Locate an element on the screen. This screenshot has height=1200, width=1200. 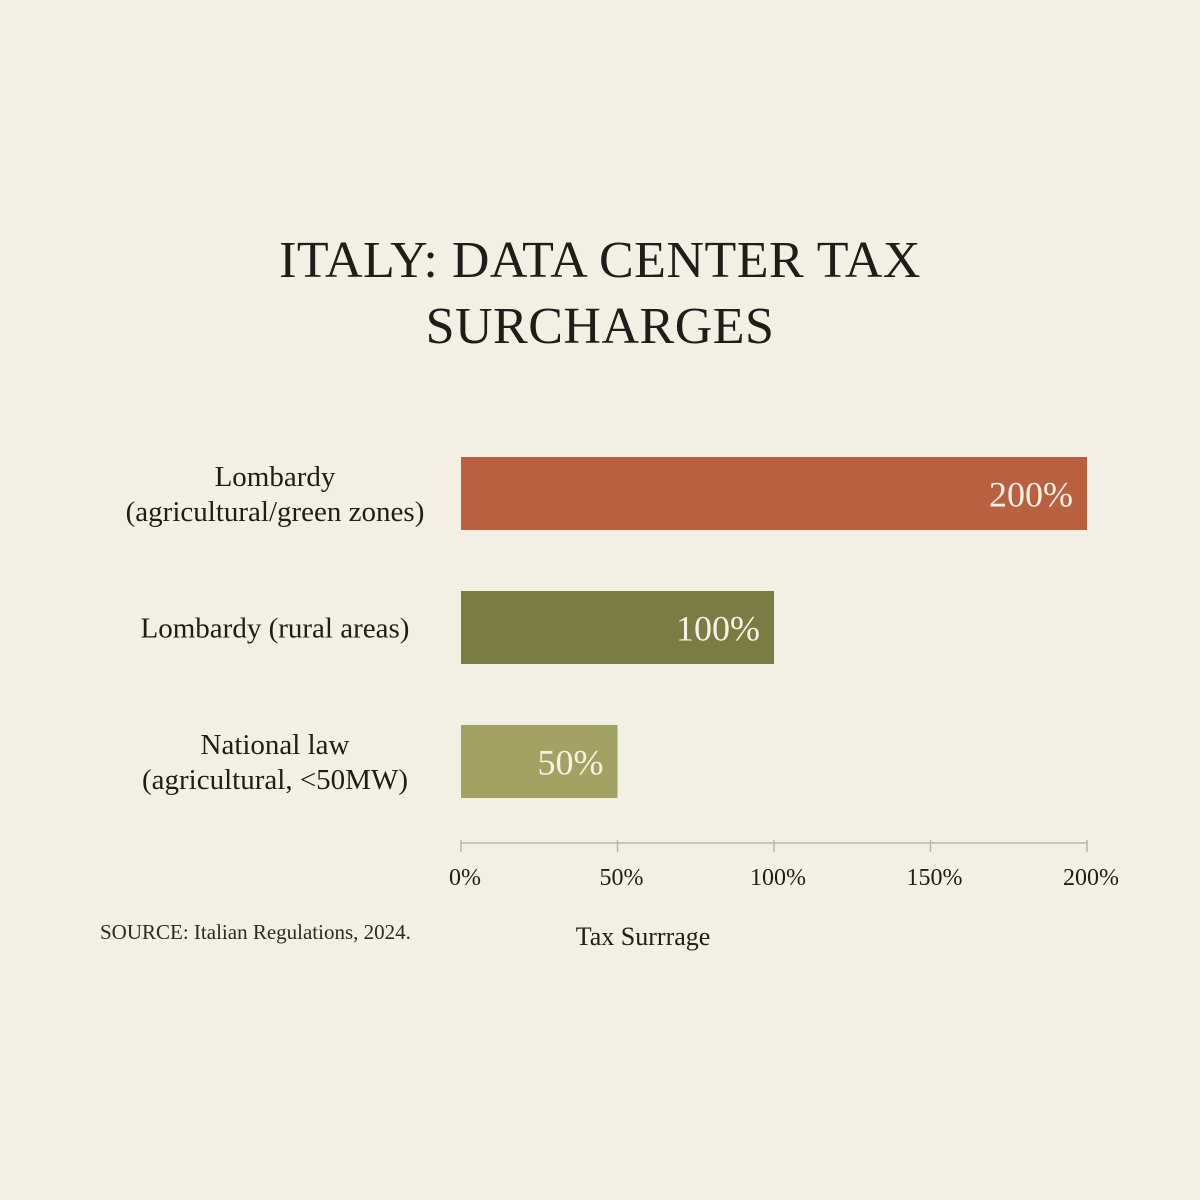
x-tick-label: 200% is located at coordinates (1091, 878).